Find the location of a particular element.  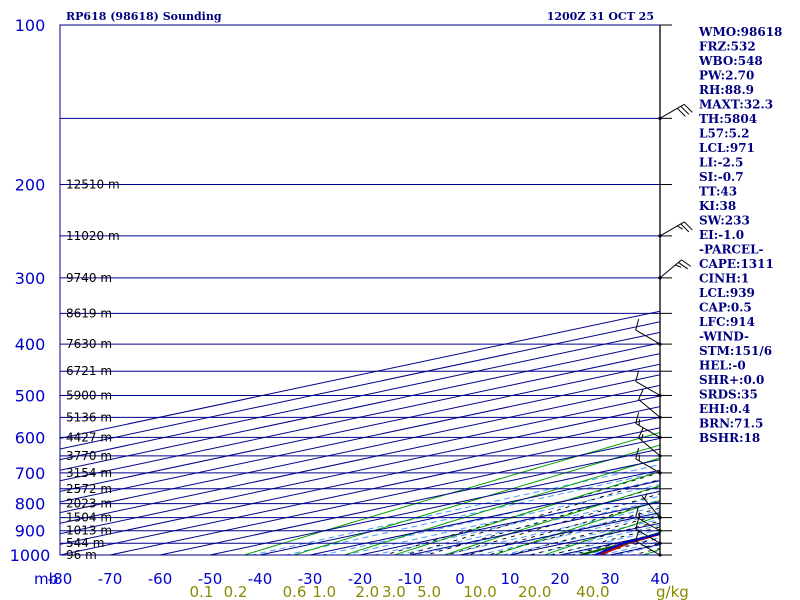

chart-title: RP618 (98618) Sounding is located at coordinates (144, 16).